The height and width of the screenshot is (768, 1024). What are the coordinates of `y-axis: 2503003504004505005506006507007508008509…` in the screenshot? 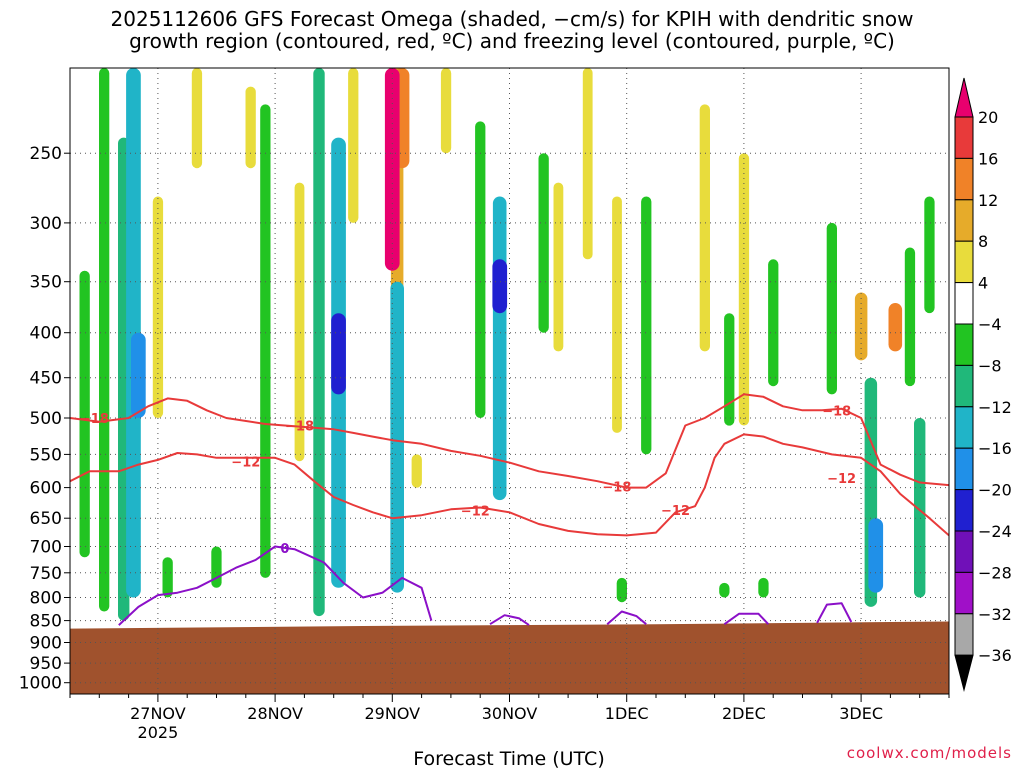 It's located at (44, 419).